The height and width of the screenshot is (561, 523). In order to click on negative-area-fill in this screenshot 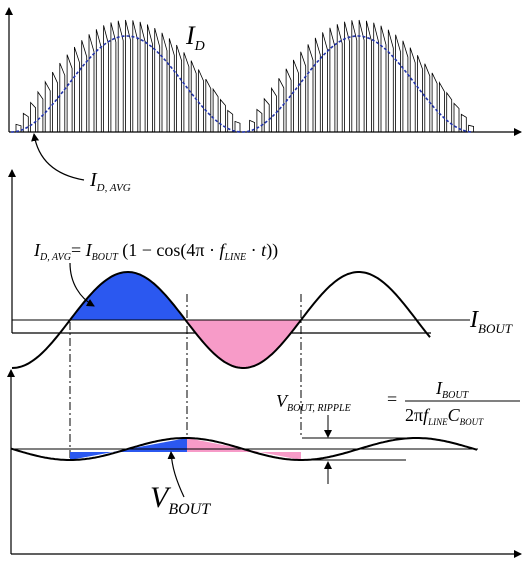, I will do `click(244, 344)`.